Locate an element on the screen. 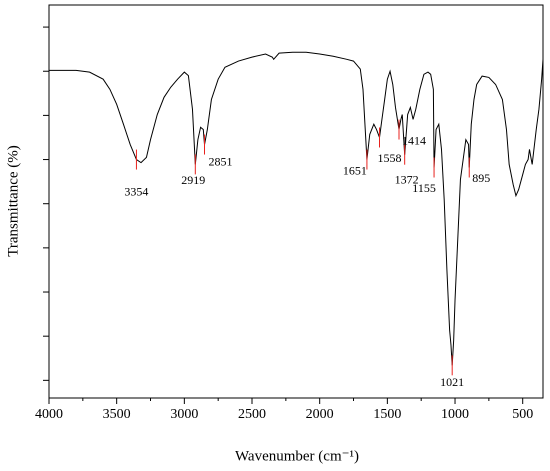  peak-label: 2851 is located at coordinates (221, 161).